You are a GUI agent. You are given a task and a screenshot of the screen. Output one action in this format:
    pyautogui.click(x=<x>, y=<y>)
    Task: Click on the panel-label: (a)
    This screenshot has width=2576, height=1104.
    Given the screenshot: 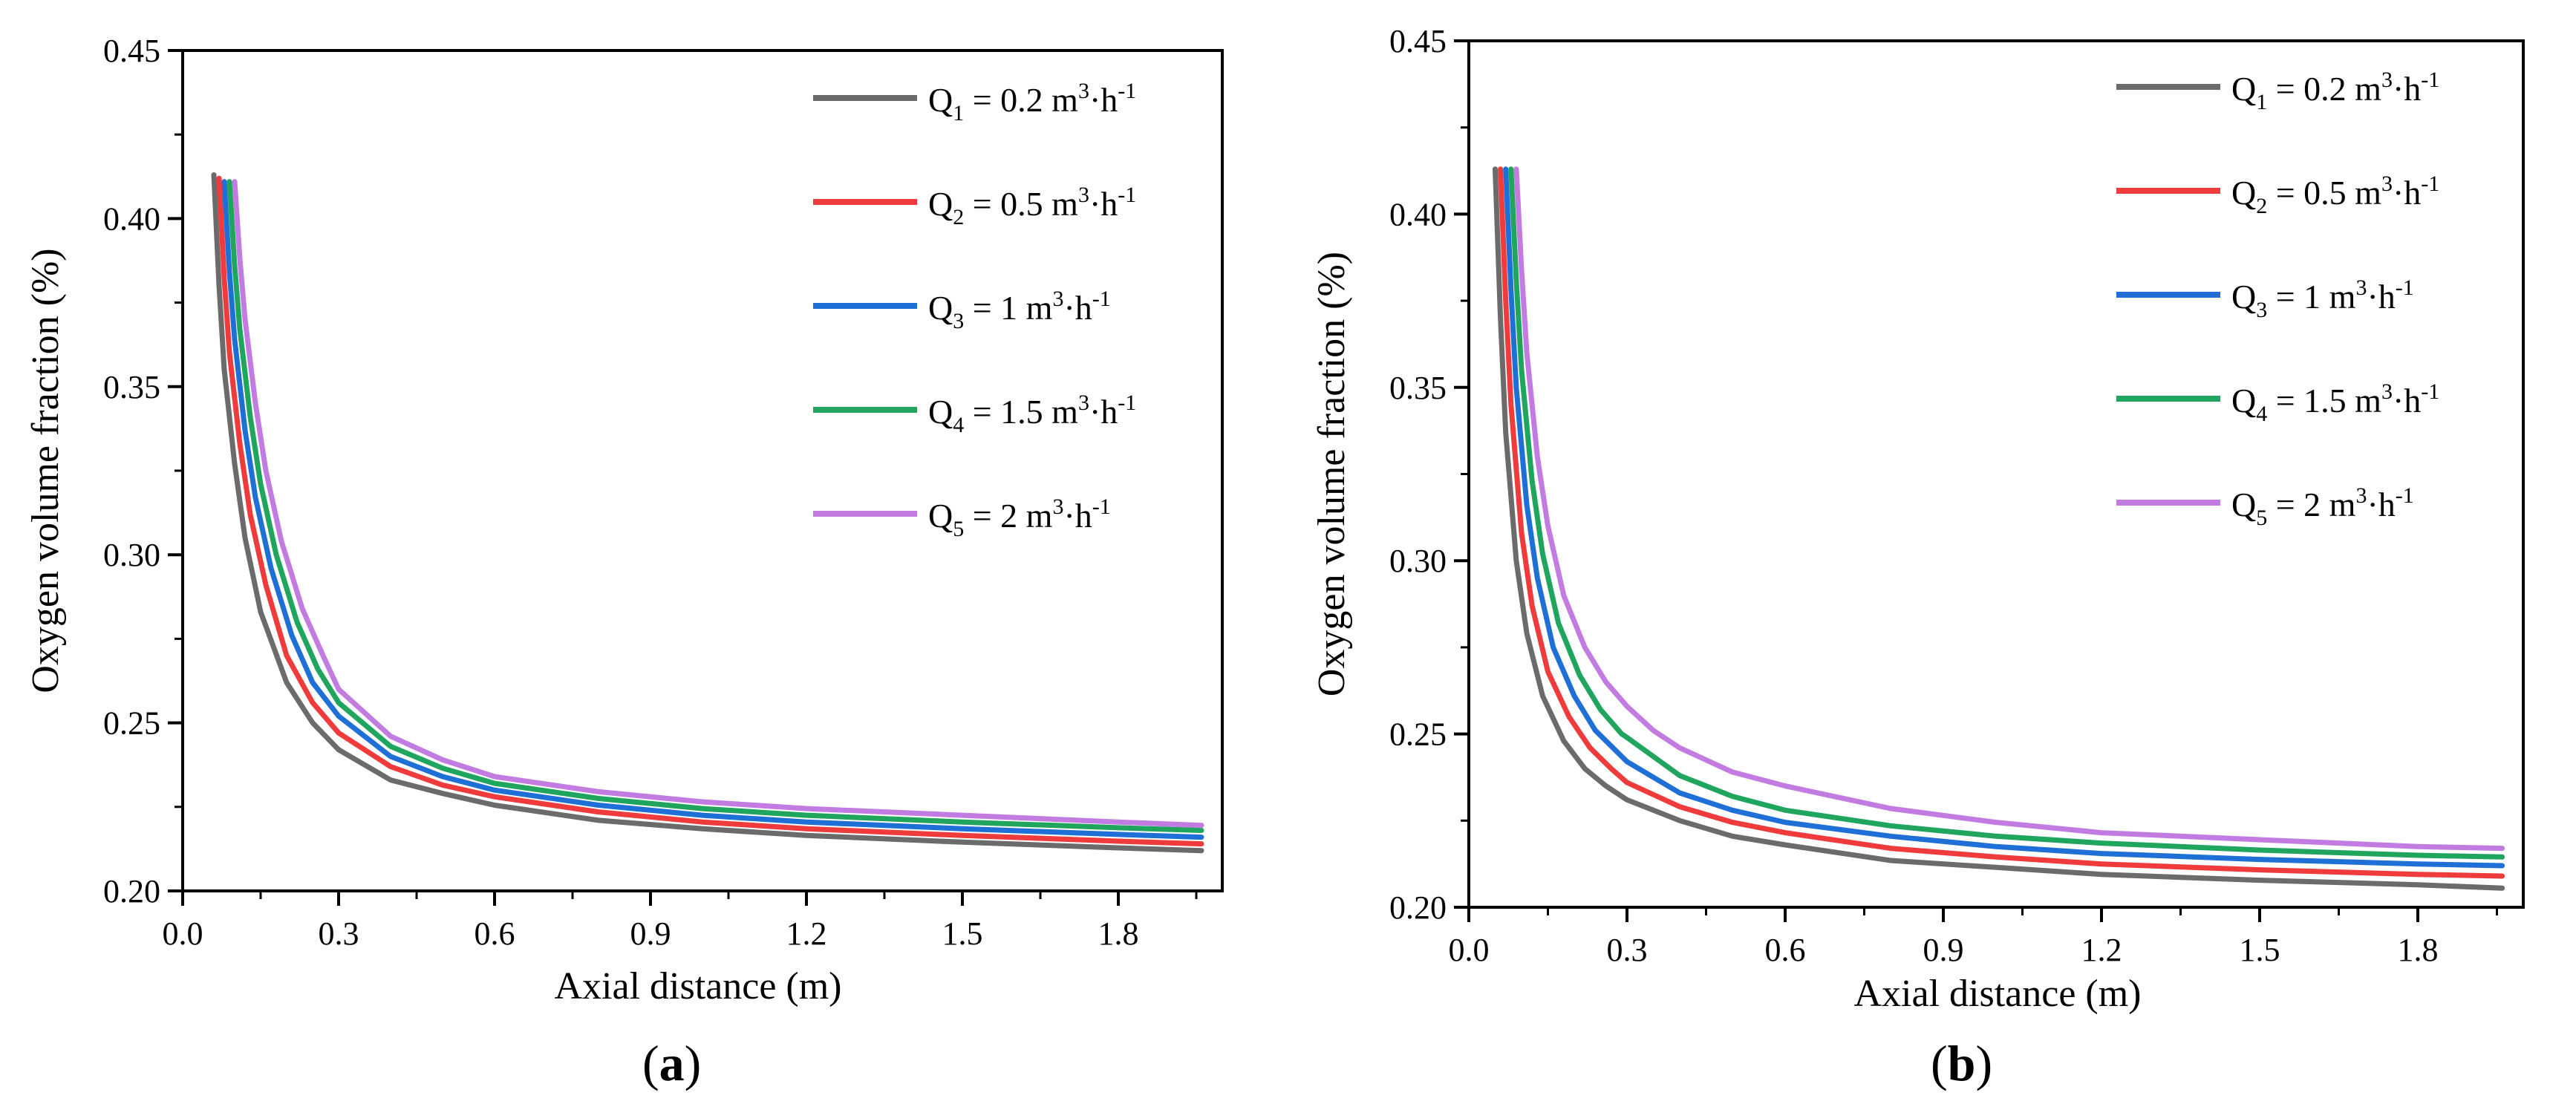 What is the action you would take?
    pyautogui.click(x=671, y=1063)
    